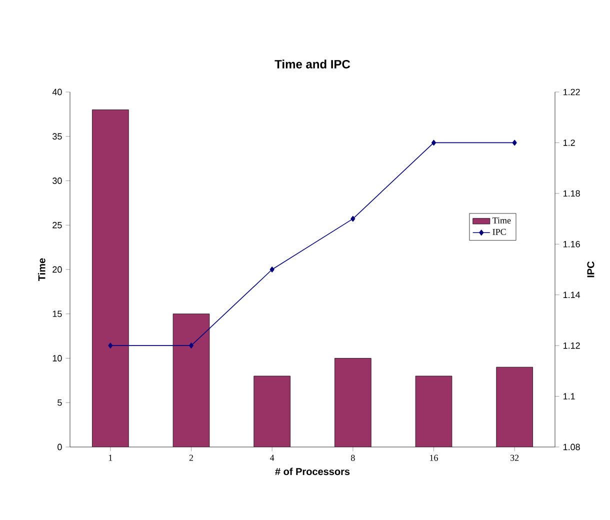 The height and width of the screenshot is (520, 610). Describe the element at coordinates (60, 447) in the screenshot. I see `y-tick-label: 0` at that location.